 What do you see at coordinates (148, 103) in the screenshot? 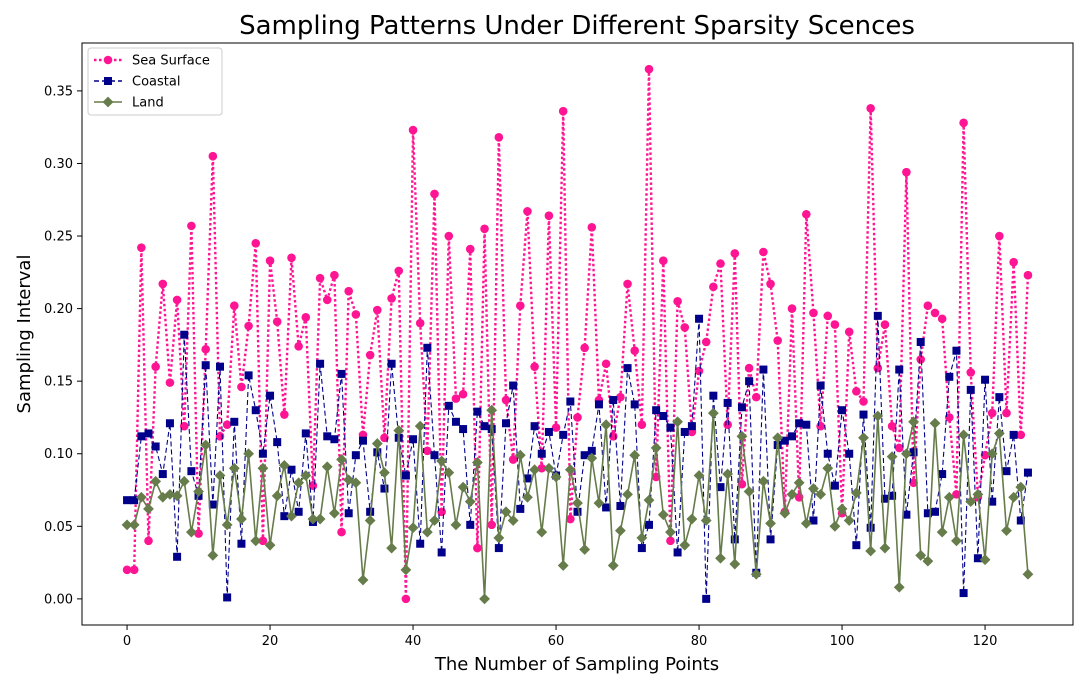
I see `legend-label: Land` at bounding box center [148, 103].